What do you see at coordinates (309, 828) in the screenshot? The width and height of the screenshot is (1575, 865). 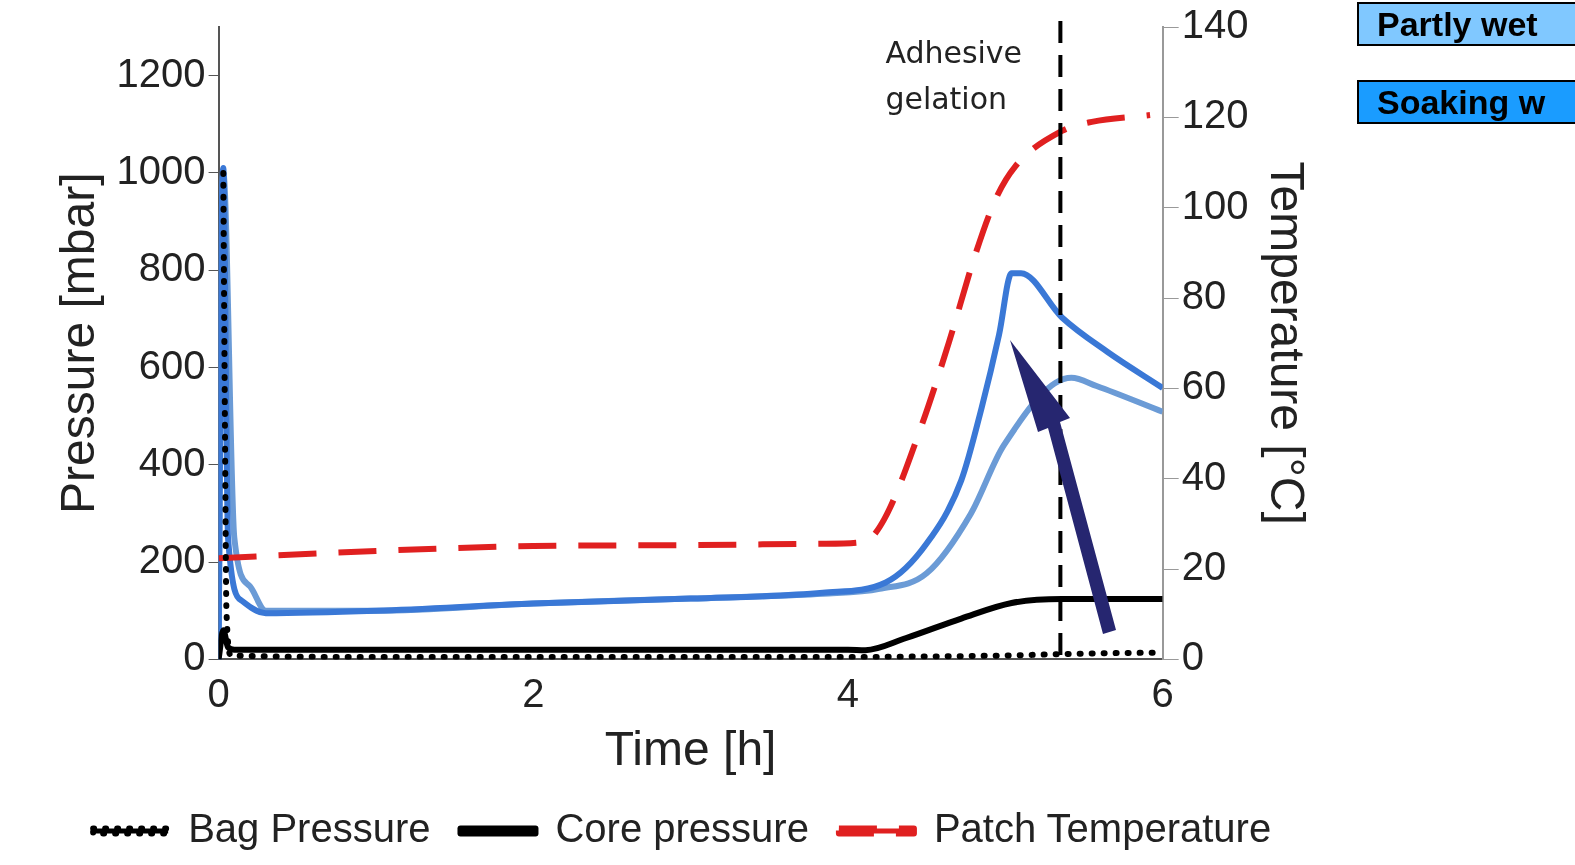 I see `legend-label: Bag Pressure` at bounding box center [309, 828].